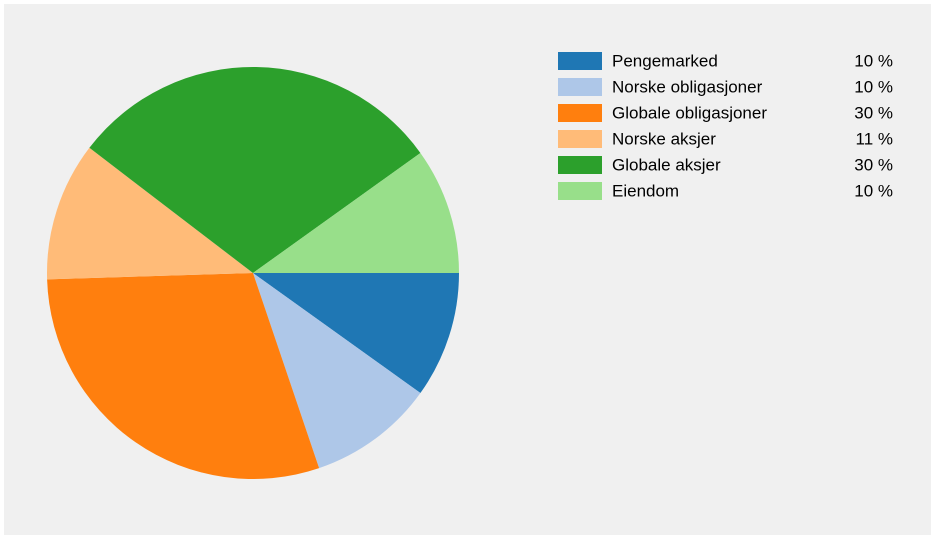 The image size is (935, 539). Describe the element at coordinates (875, 138) in the screenshot. I see `legend-value: 11 %` at that location.